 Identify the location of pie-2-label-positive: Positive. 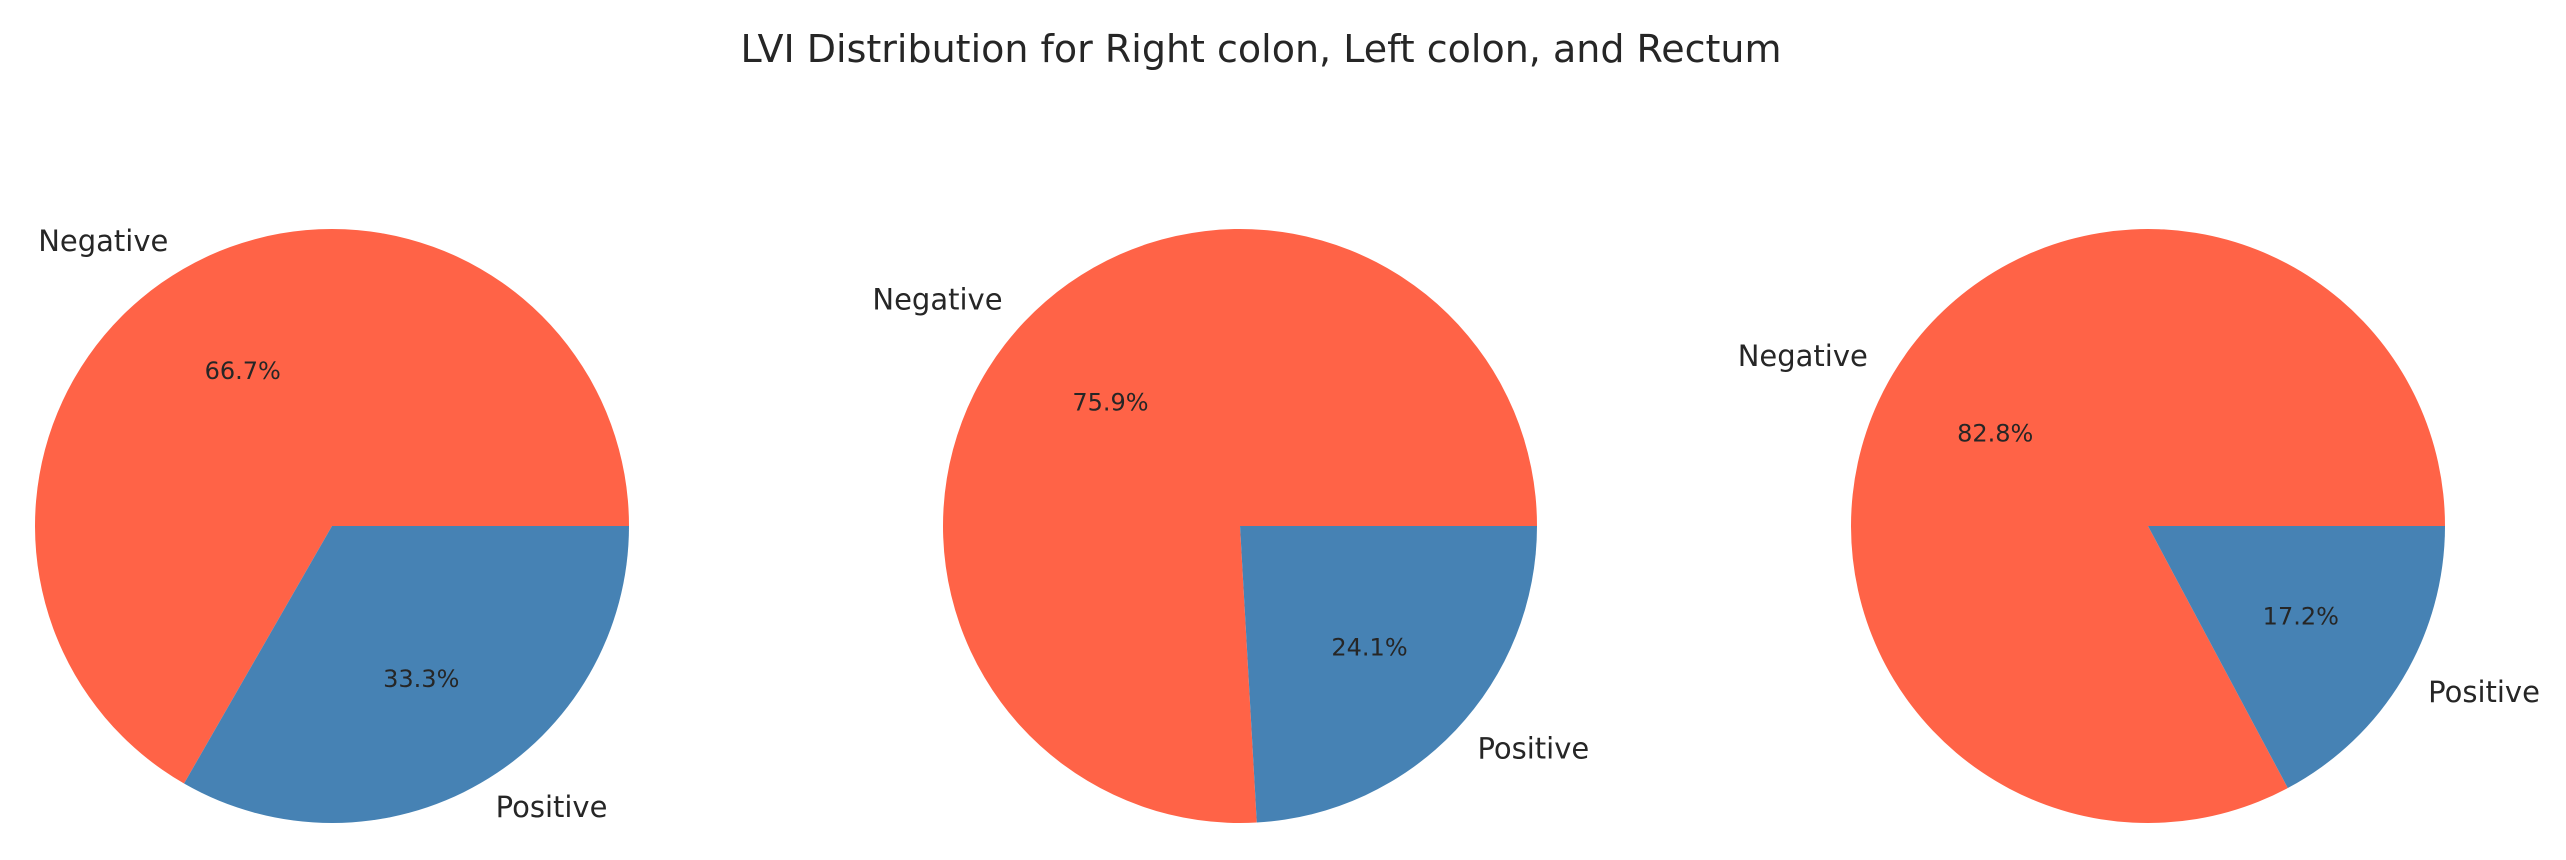
(1533, 748).